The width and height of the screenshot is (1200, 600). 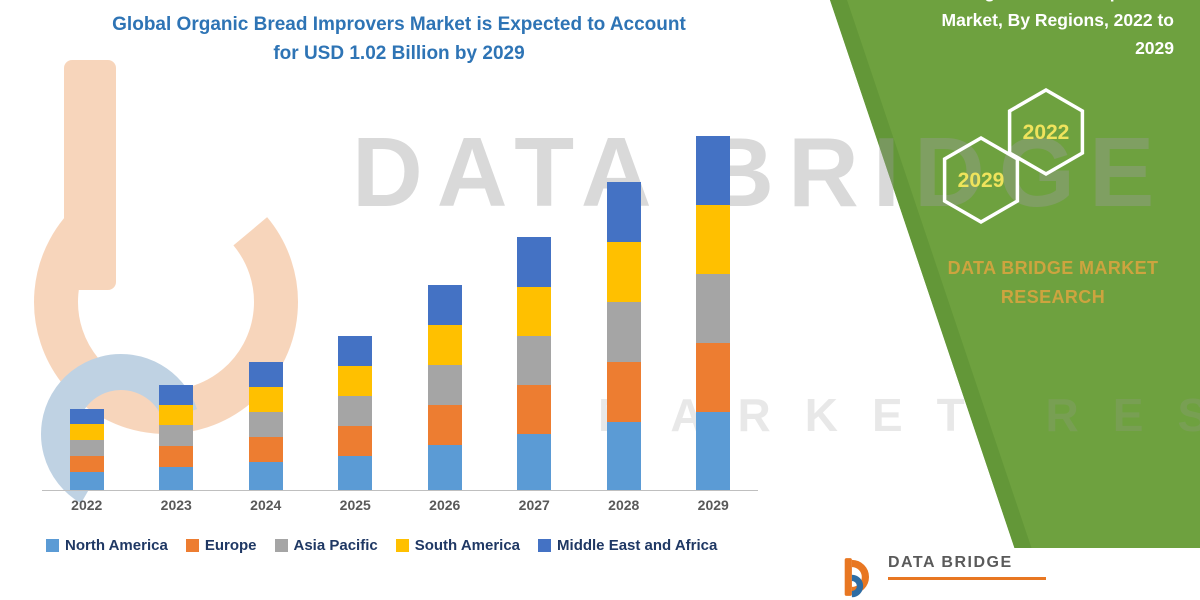 What do you see at coordinates (87, 303) in the screenshot?
I see `bar-group-2022` at bounding box center [87, 303].